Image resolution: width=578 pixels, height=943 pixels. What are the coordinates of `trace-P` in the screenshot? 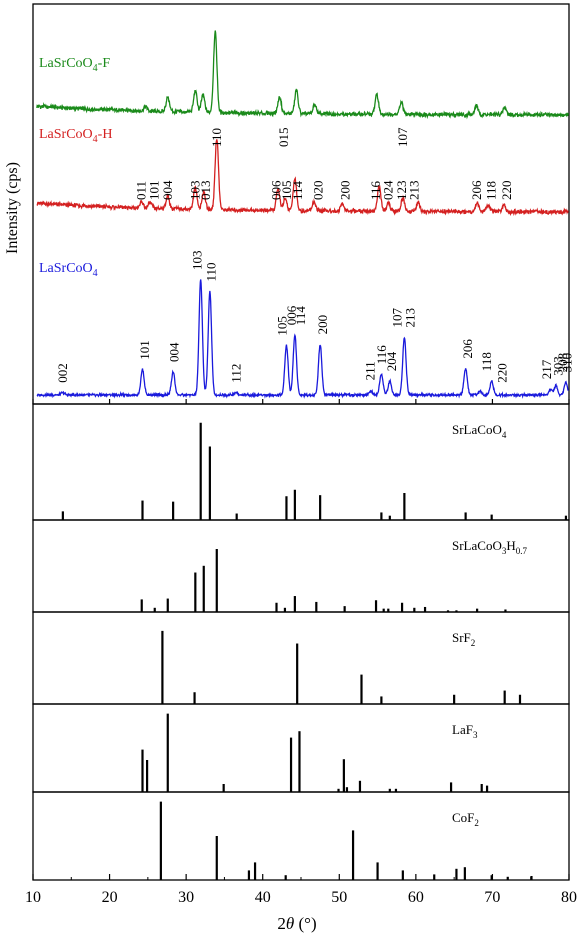 It's located at (302, 339).